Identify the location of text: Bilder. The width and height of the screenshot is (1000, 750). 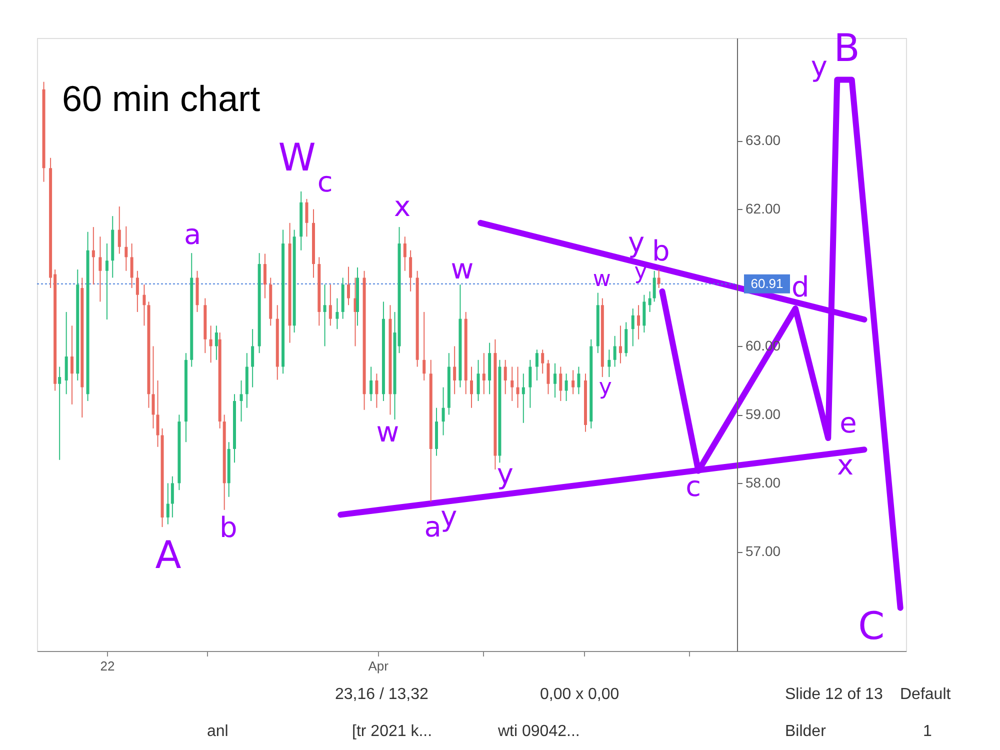
(806, 731).